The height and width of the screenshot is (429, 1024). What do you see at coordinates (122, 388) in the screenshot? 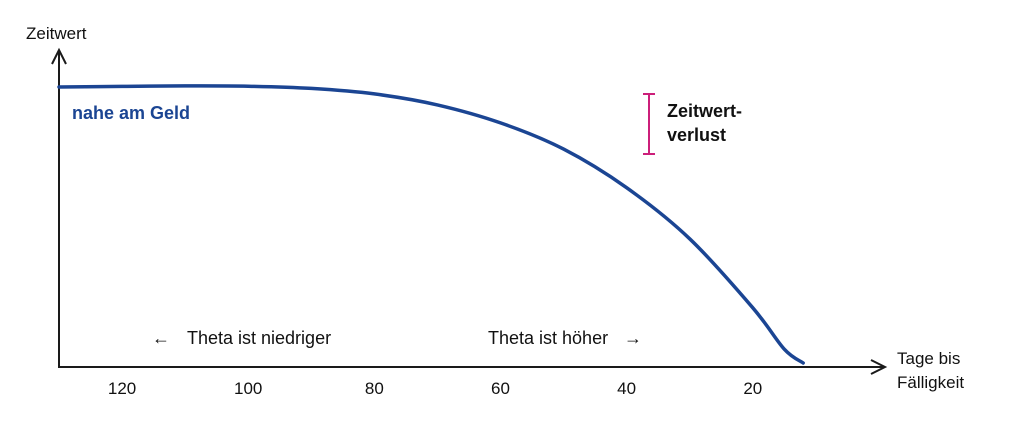
I see `x-tick-label: 120` at bounding box center [122, 388].